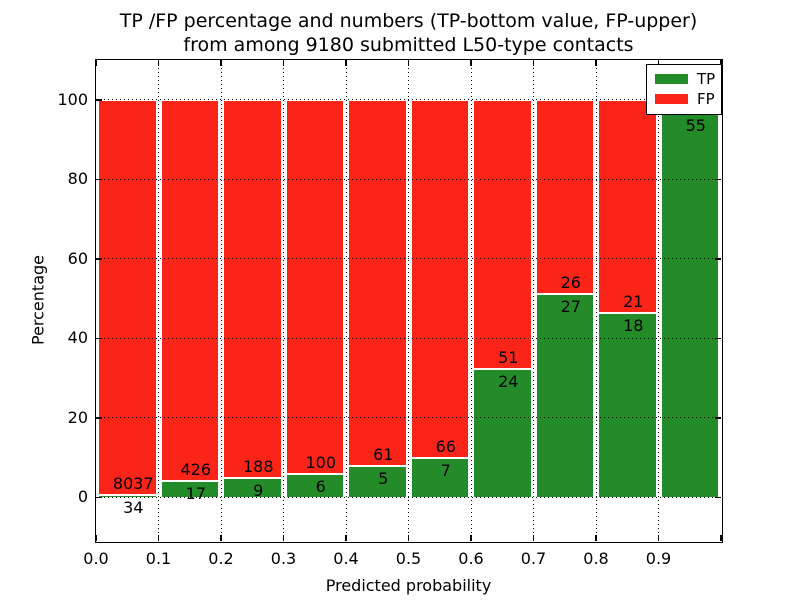 This screenshot has height=600, width=800. Describe the element at coordinates (658, 558) in the screenshot. I see `x-tick-label: 0.9` at that location.